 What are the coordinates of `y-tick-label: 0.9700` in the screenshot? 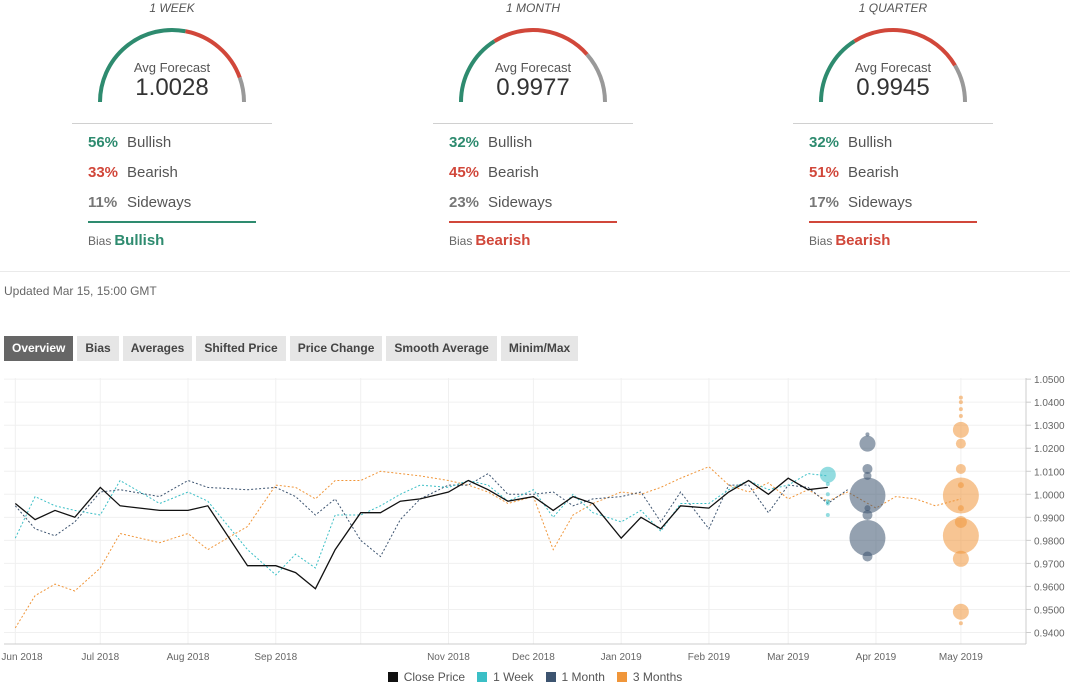 It's located at (1049, 564).